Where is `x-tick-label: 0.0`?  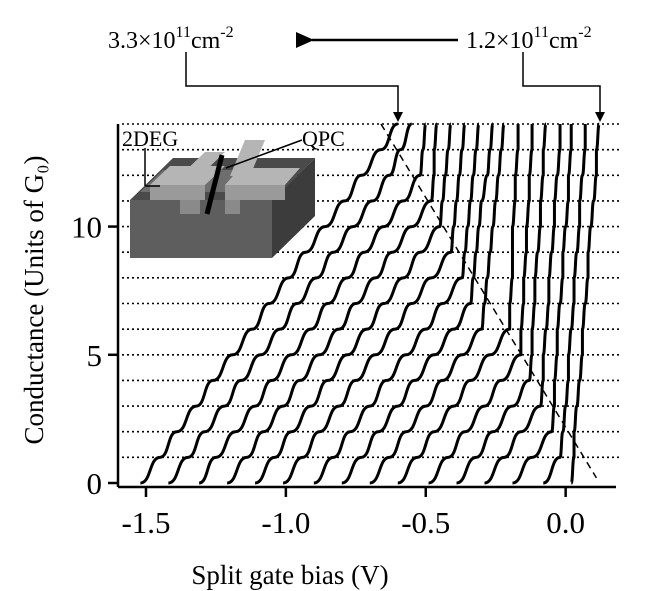 x-tick-label: 0.0 is located at coordinates (565, 522).